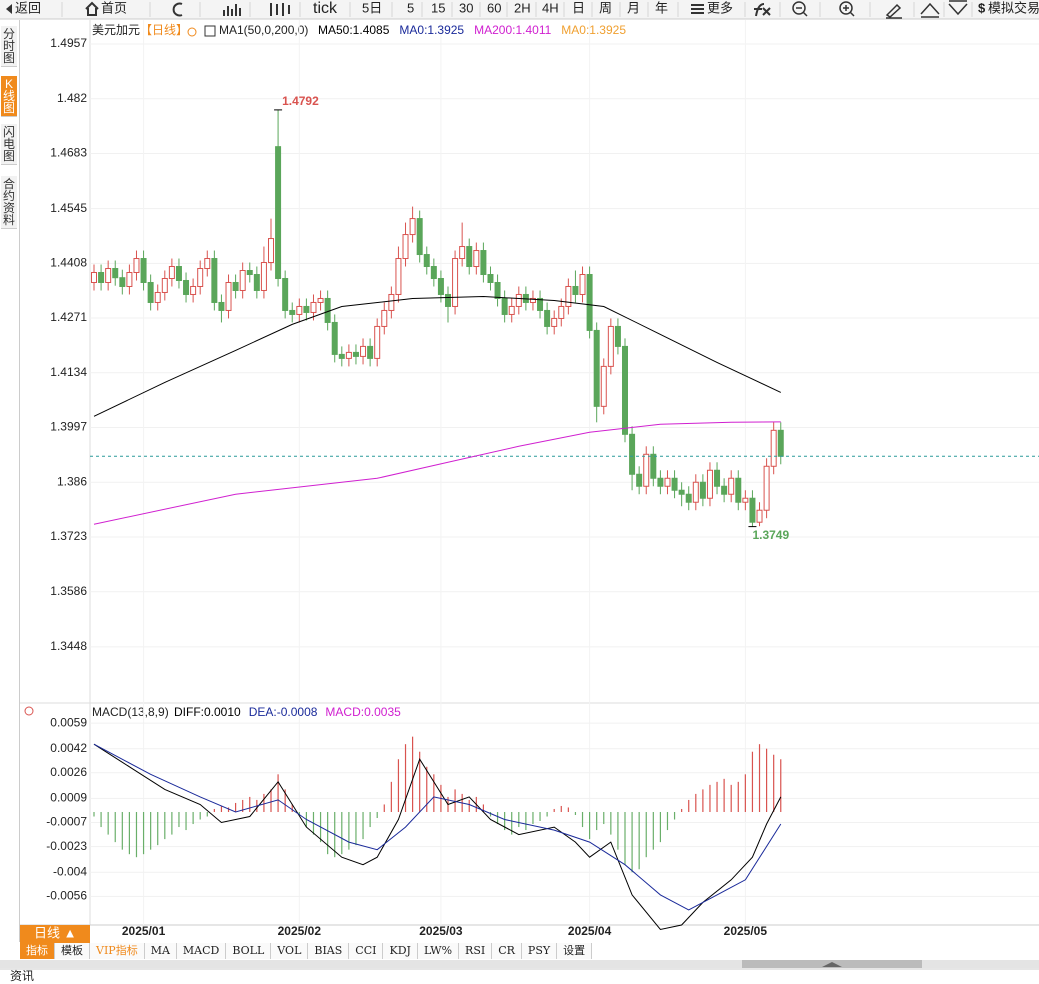 Image resolution: width=1039 pixels, height=984 pixels. Describe the element at coordinates (68, 748) in the screenshot. I see `y-tick-label: 0.0042` at that location.